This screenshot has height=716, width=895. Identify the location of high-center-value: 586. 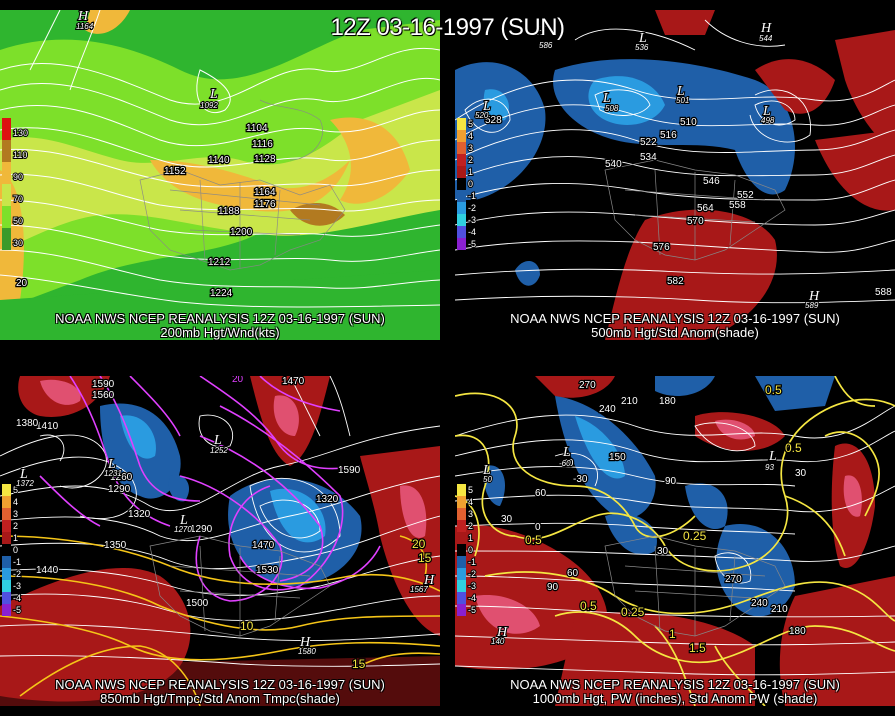
(546, 45).